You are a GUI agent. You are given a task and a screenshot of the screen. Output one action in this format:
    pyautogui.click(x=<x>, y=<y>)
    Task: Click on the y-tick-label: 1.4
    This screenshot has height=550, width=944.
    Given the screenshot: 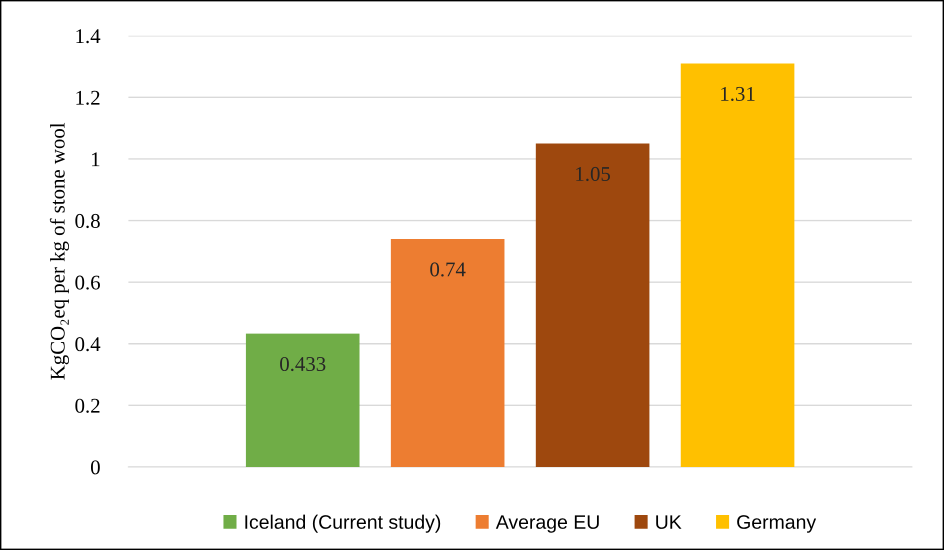 What is the action you would take?
    pyautogui.click(x=88, y=36)
    